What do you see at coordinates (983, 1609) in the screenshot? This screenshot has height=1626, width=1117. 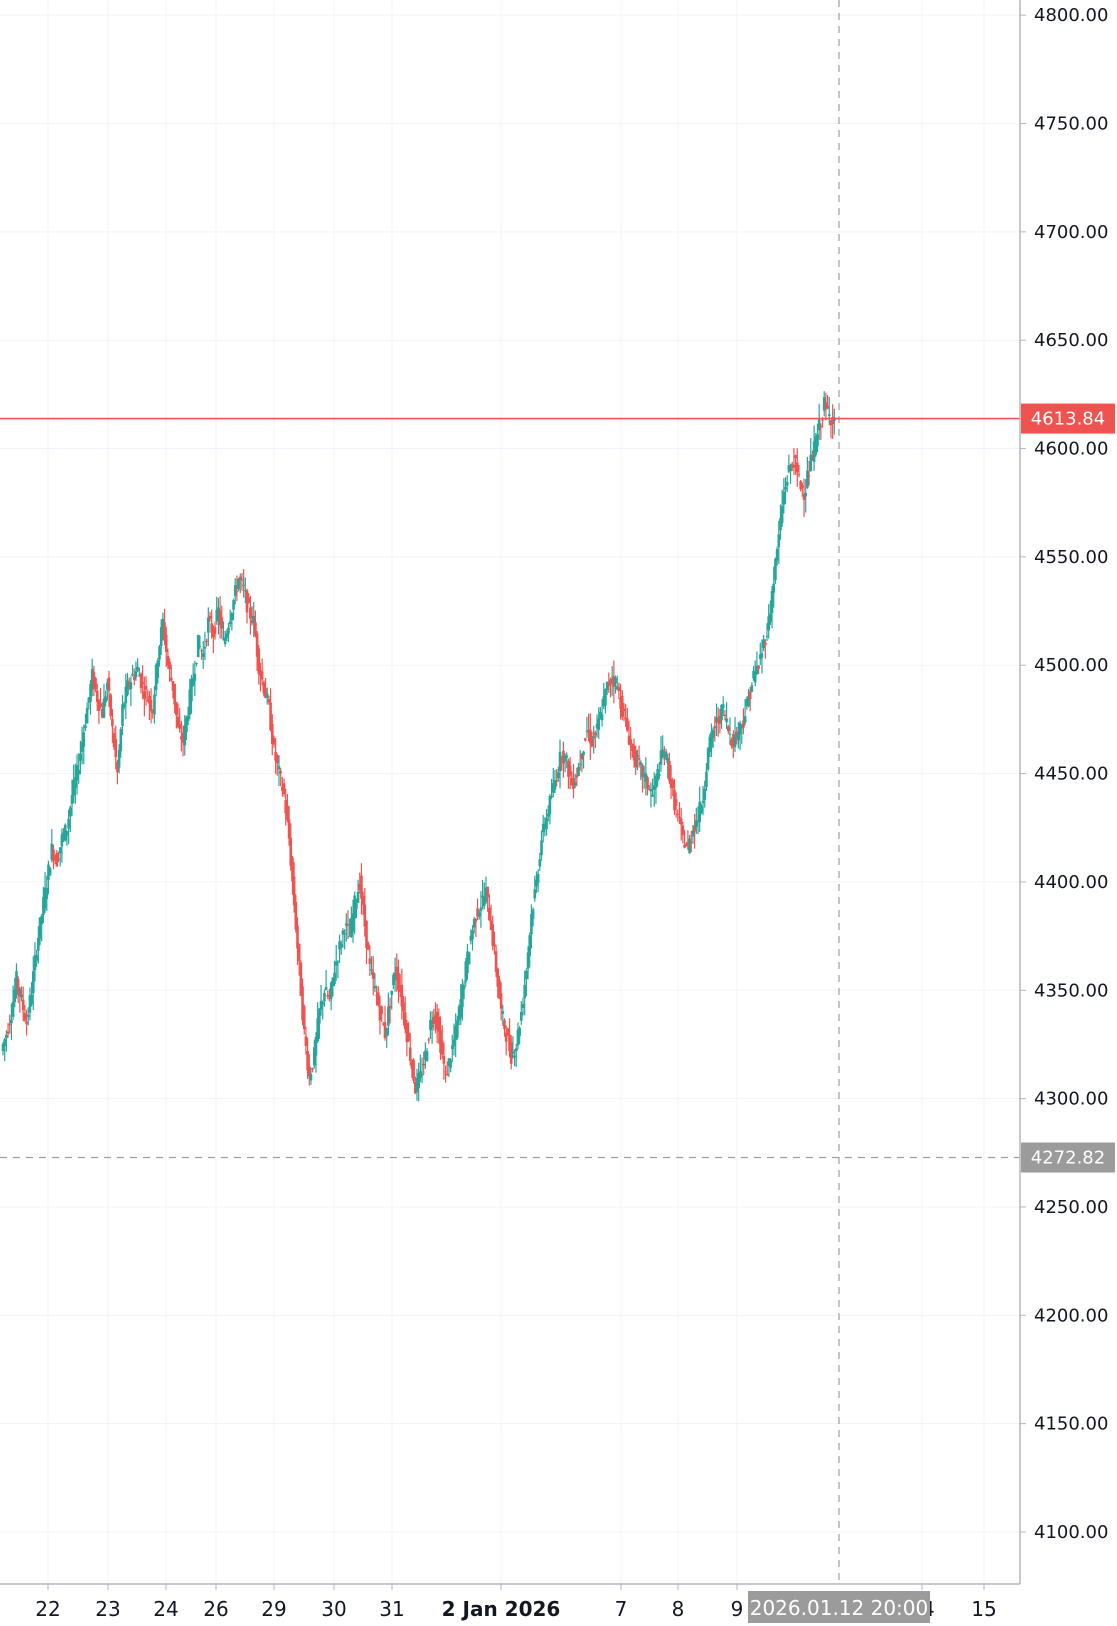 I see `time-tick-label: 15` at bounding box center [983, 1609].